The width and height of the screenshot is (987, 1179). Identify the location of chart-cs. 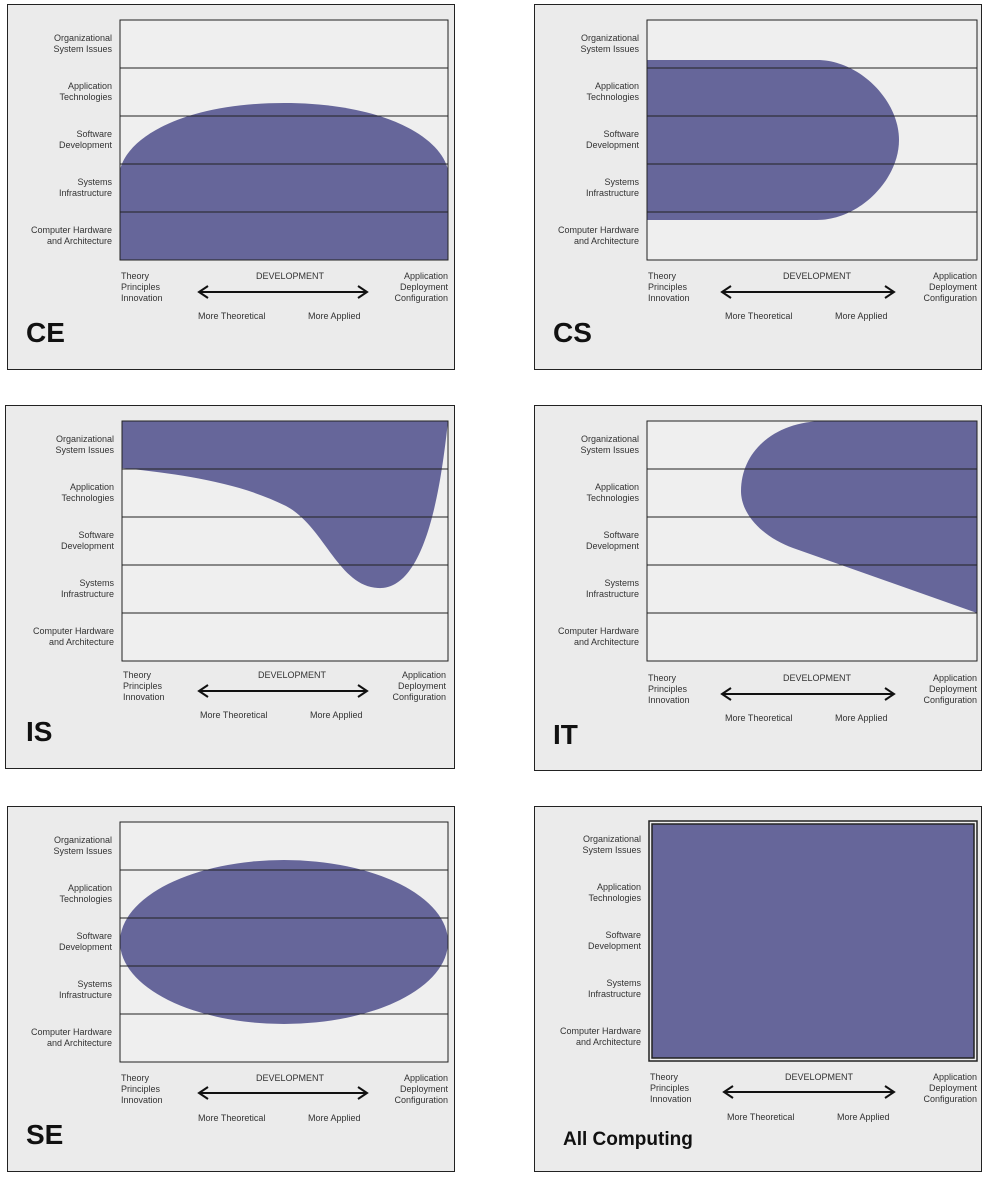
(812, 159).